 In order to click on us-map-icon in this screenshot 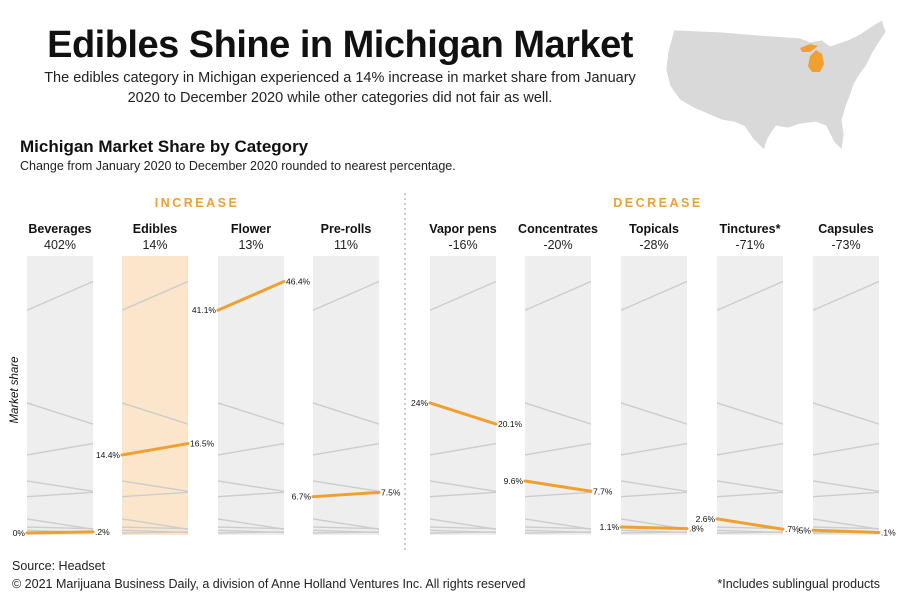, I will do `click(776, 85)`.